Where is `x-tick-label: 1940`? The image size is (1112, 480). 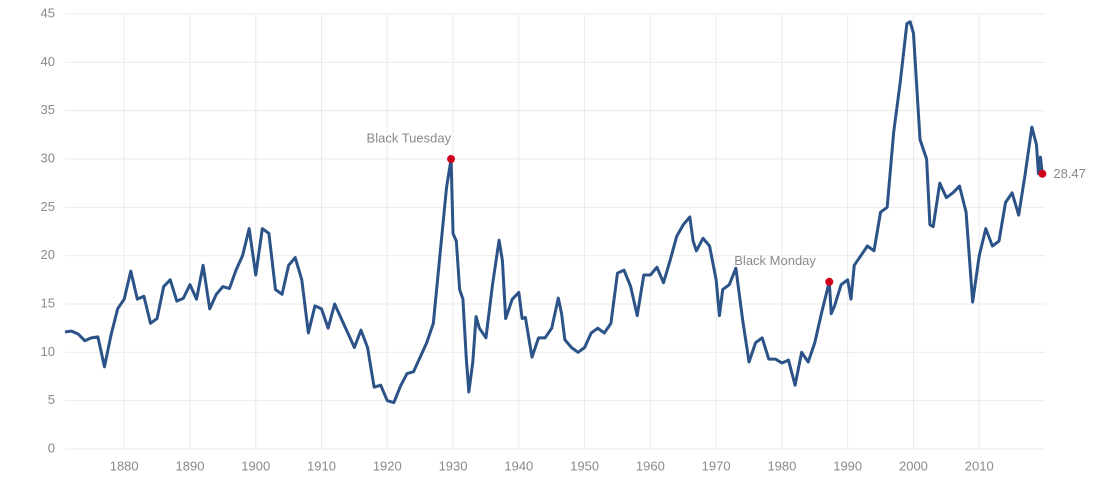
x-tick-label: 1940 is located at coordinates (518, 465).